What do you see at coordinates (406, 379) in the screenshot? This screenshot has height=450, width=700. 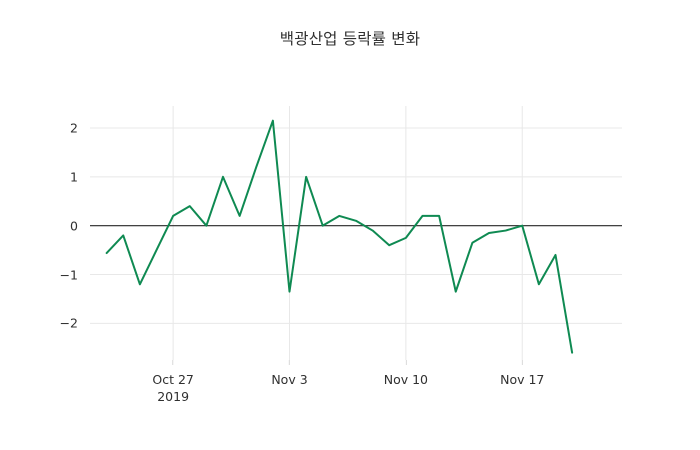 I see `x-axis-tick-label: Nov 10` at bounding box center [406, 379].